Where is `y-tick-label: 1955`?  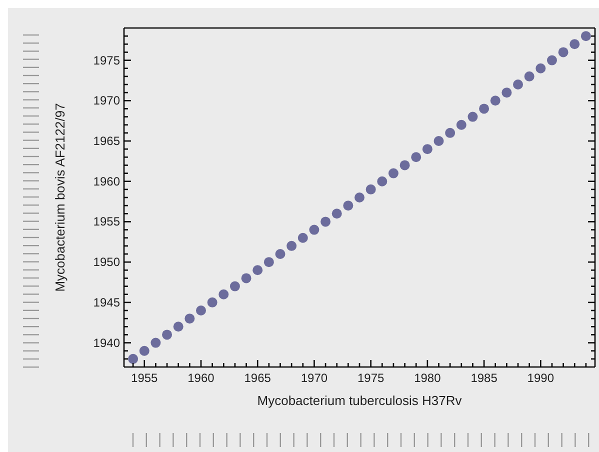
y-tick-label: 1955 is located at coordinates (106, 221).